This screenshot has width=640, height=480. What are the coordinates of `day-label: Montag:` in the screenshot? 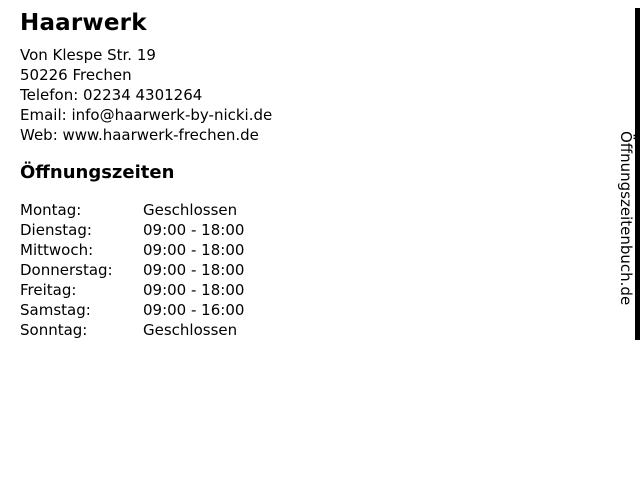 It's located at (51, 210).